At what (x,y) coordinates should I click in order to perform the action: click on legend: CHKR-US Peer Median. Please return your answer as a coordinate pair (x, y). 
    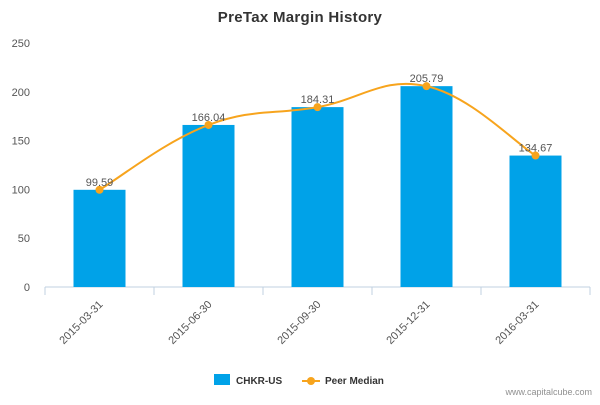
    Looking at the image, I should click on (299, 380).